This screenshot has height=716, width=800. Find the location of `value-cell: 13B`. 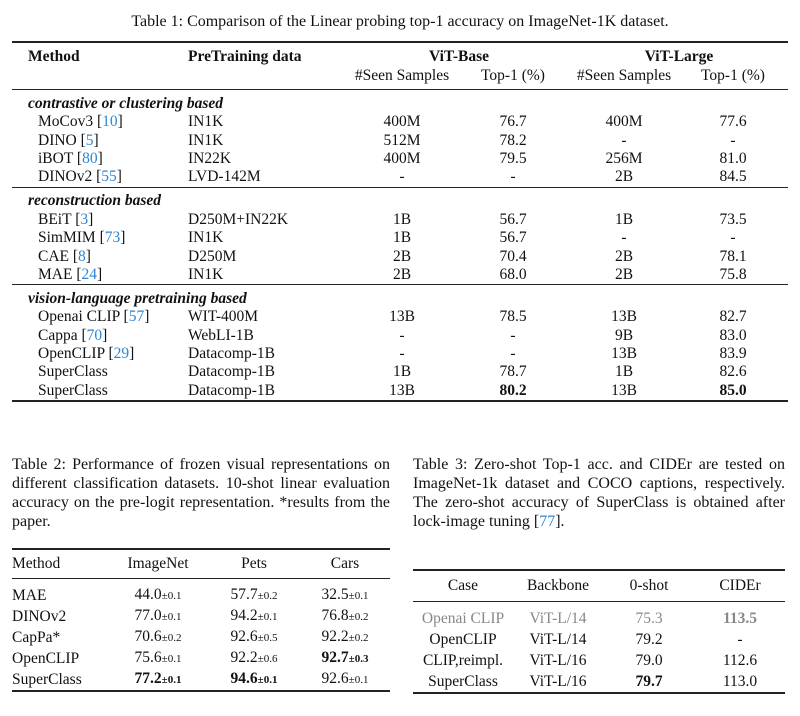

value-cell: 13B is located at coordinates (402, 391).